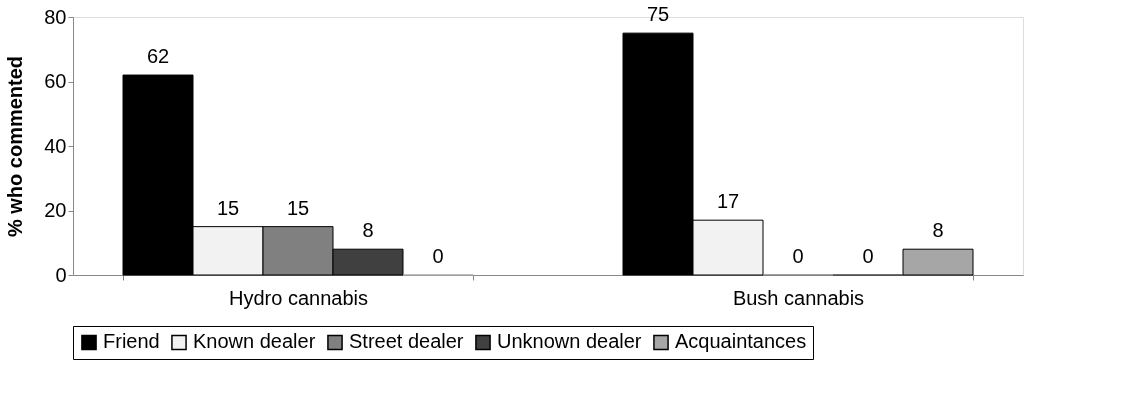 The image size is (1142, 420). I want to click on y-tick-label: 40, so click(55, 145).